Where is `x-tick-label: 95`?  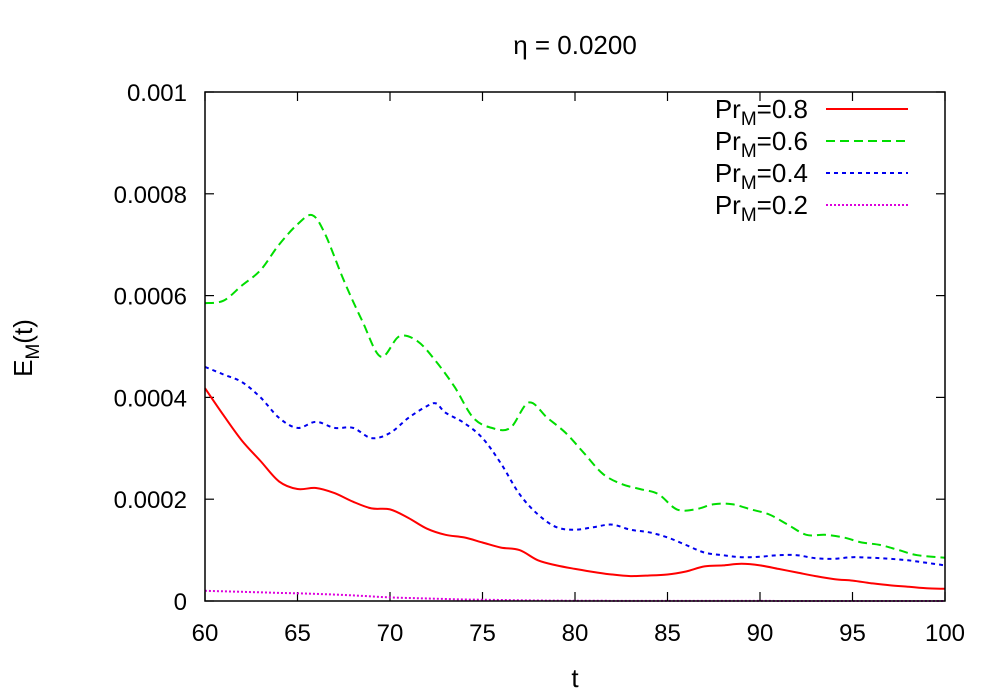 x-tick-label: 95 is located at coordinates (852, 633).